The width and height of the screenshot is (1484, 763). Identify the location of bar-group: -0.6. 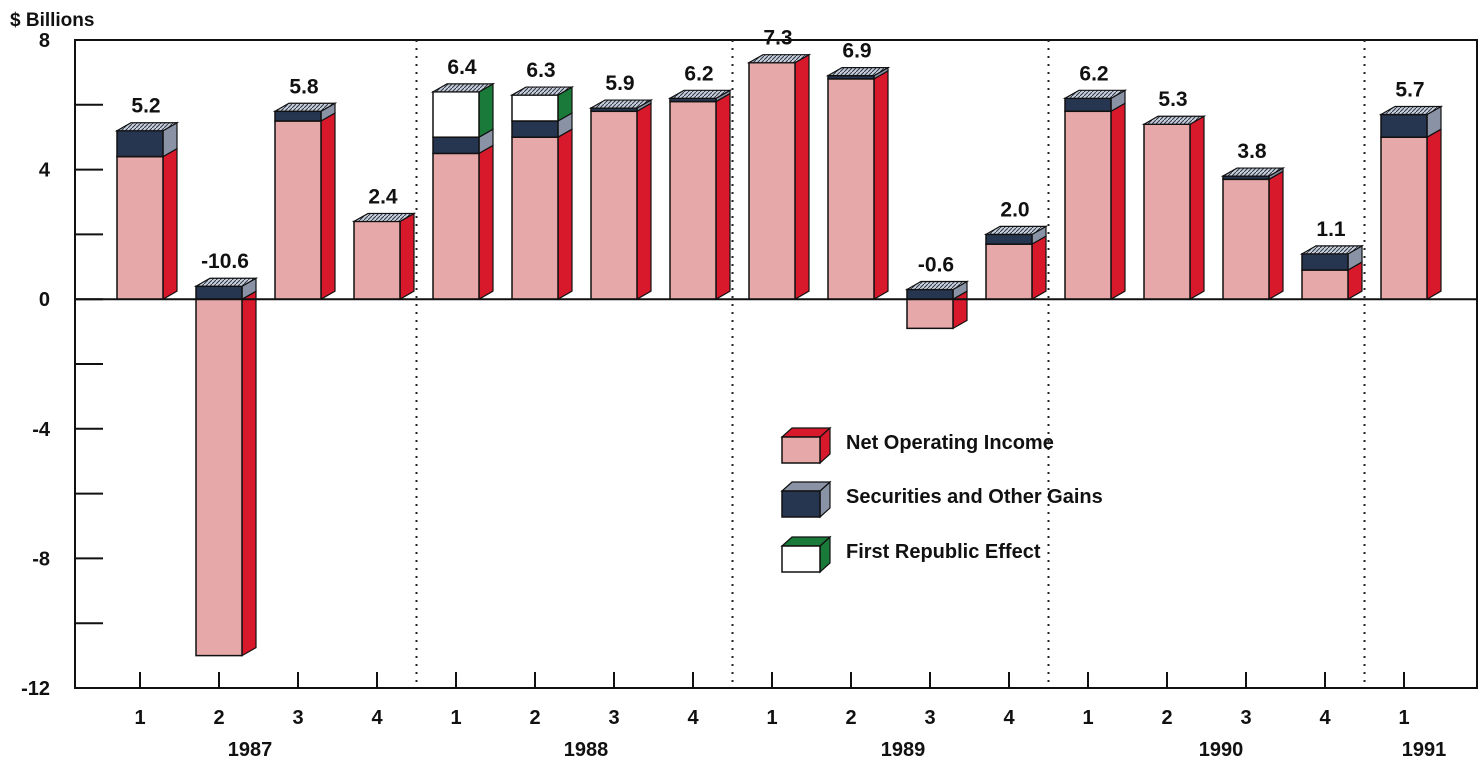
(937, 291).